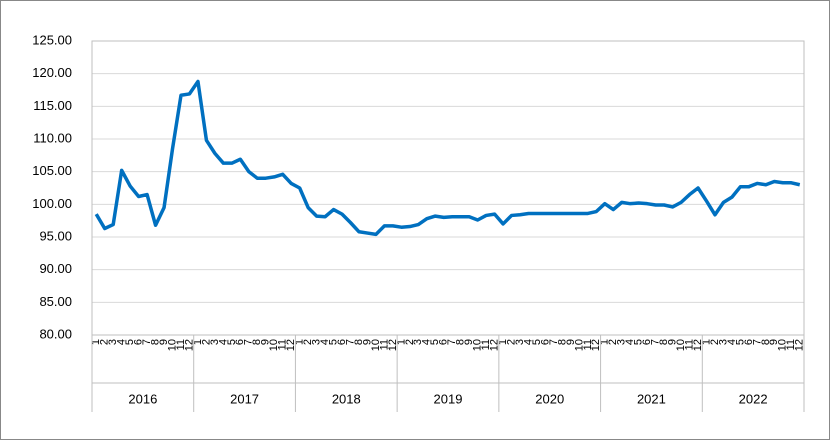 This screenshot has width=831, height=441. Describe the element at coordinates (142, 398) in the screenshot. I see `year-label: 2016` at that location.